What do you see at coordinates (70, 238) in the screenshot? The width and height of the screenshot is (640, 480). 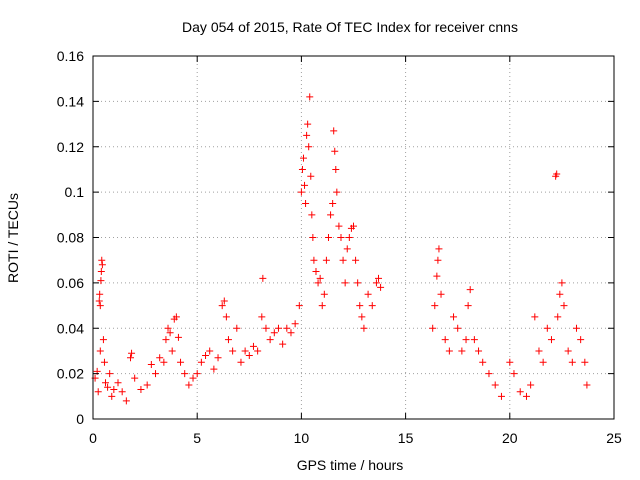 I see `y-tick-label: 0.08` at bounding box center [70, 238].